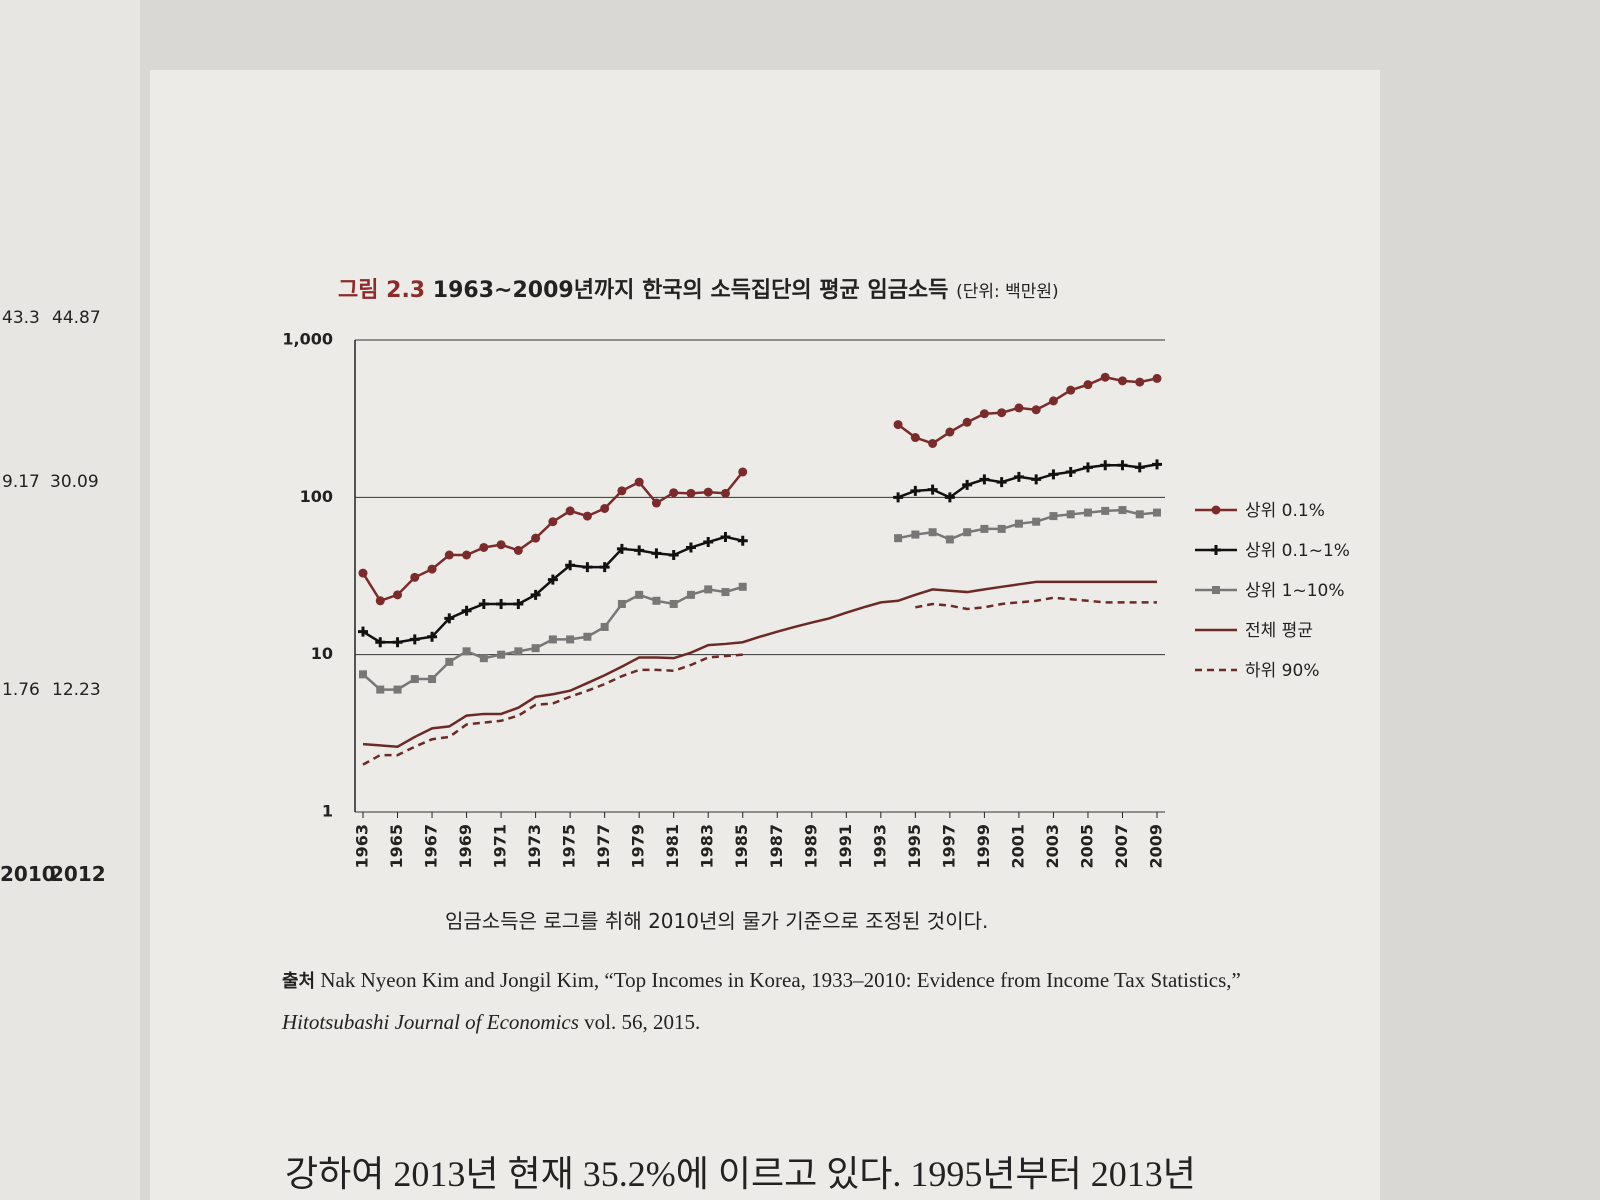  What do you see at coordinates (1052, 846) in the screenshot?
I see `x-tick-label: 2003` at bounding box center [1052, 846].